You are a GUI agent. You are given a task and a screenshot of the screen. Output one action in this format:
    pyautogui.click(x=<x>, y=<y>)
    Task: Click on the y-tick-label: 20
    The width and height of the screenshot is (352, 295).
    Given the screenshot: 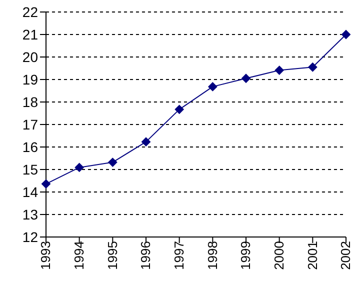 What is the action you would take?
    pyautogui.click(x=30, y=56)
    